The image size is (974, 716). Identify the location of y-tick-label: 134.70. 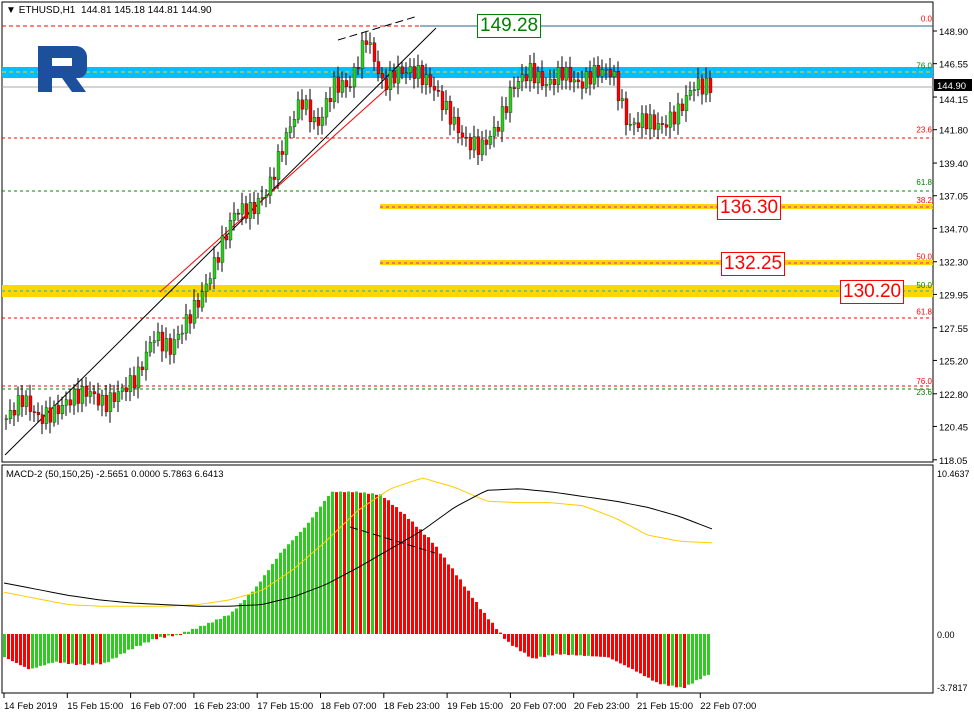
(953, 229).